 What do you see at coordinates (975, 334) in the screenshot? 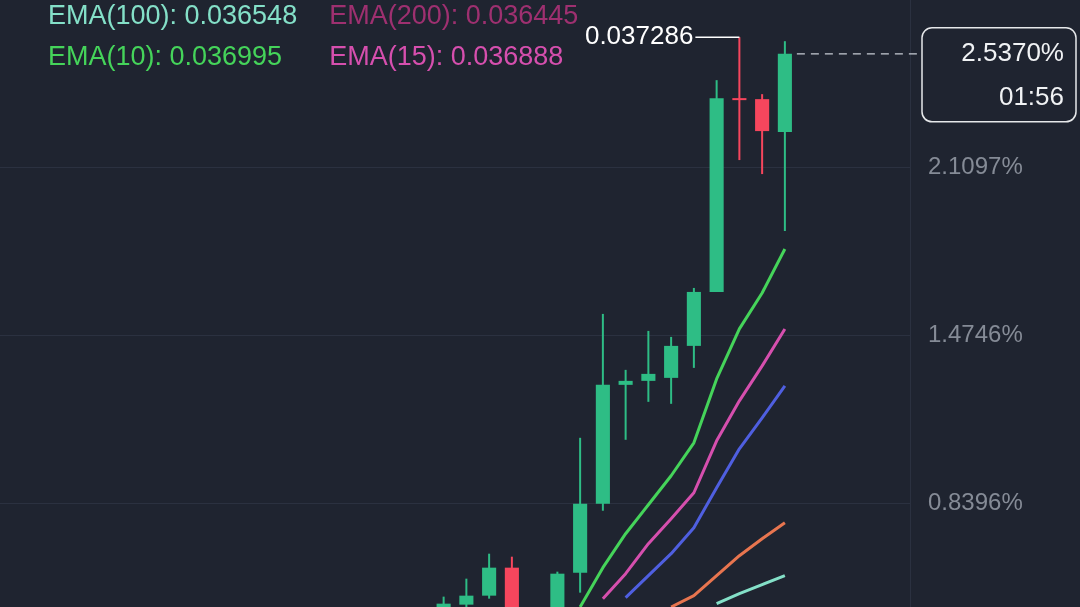
I see `y-tick-label: 1.4746%` at bounding box center [975, 334].